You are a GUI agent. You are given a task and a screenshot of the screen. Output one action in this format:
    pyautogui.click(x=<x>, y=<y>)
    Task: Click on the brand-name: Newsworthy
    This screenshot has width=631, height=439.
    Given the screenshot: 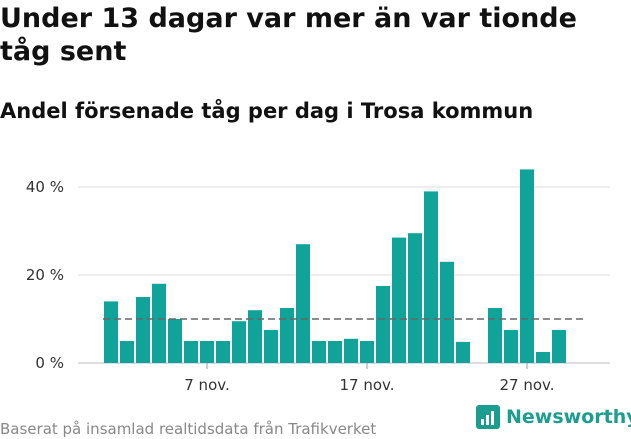 What is the action you would take?
    pyautogui.click(x=568, y=417)
    